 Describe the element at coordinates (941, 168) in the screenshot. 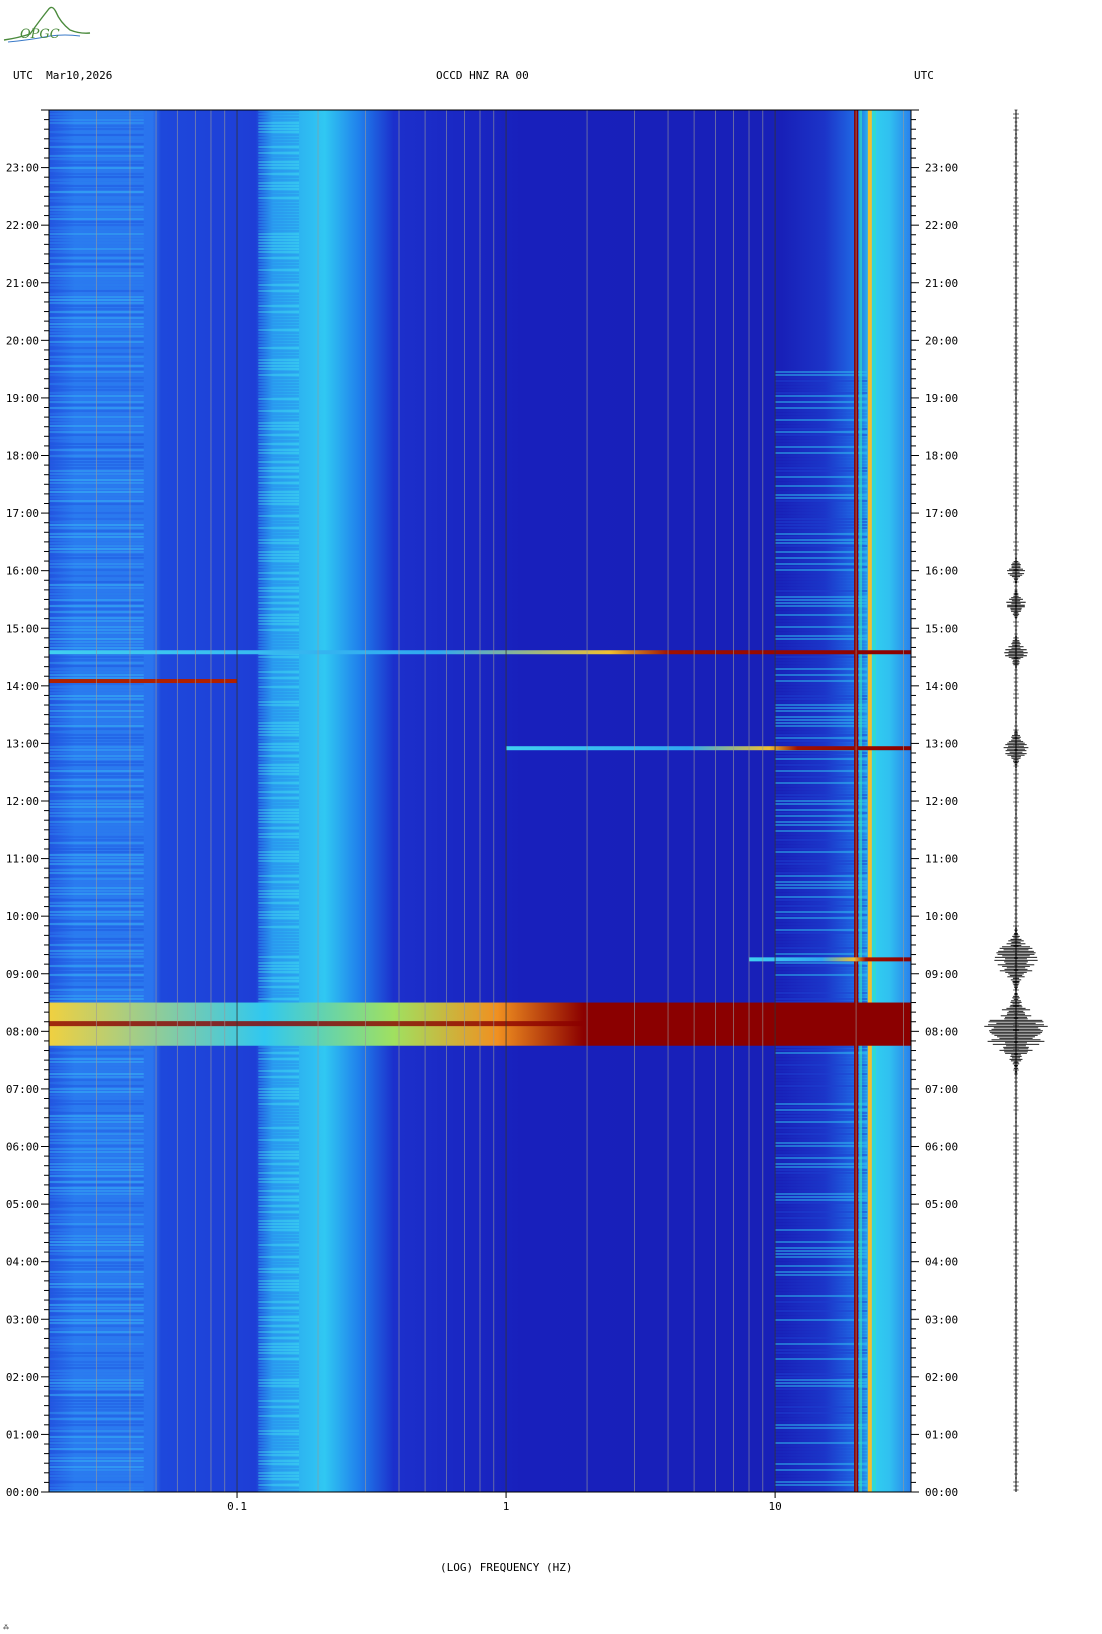

I see `right-time-label: 23:00` at that location.